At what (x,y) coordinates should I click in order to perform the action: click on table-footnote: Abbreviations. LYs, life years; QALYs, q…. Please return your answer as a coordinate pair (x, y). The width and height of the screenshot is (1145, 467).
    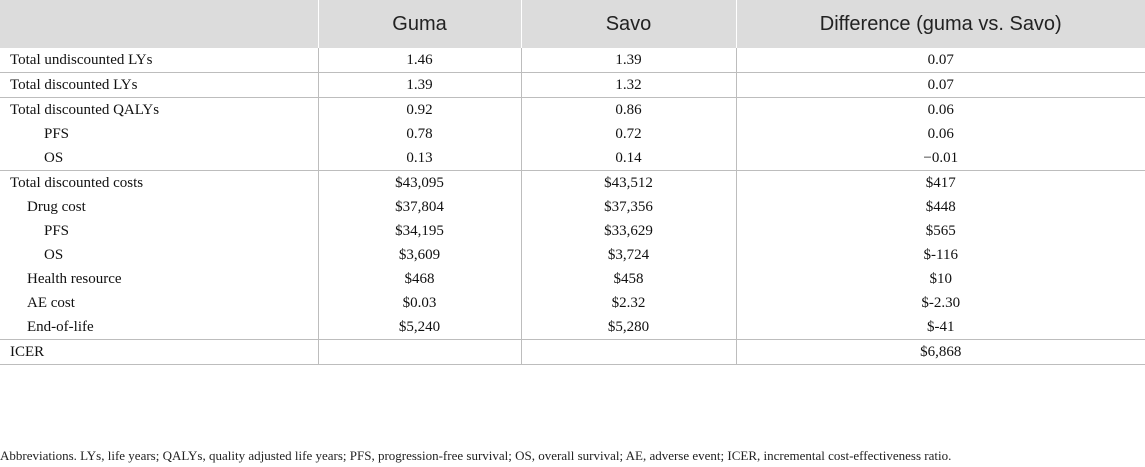
    Looking at the image, I should click on (476, 455).